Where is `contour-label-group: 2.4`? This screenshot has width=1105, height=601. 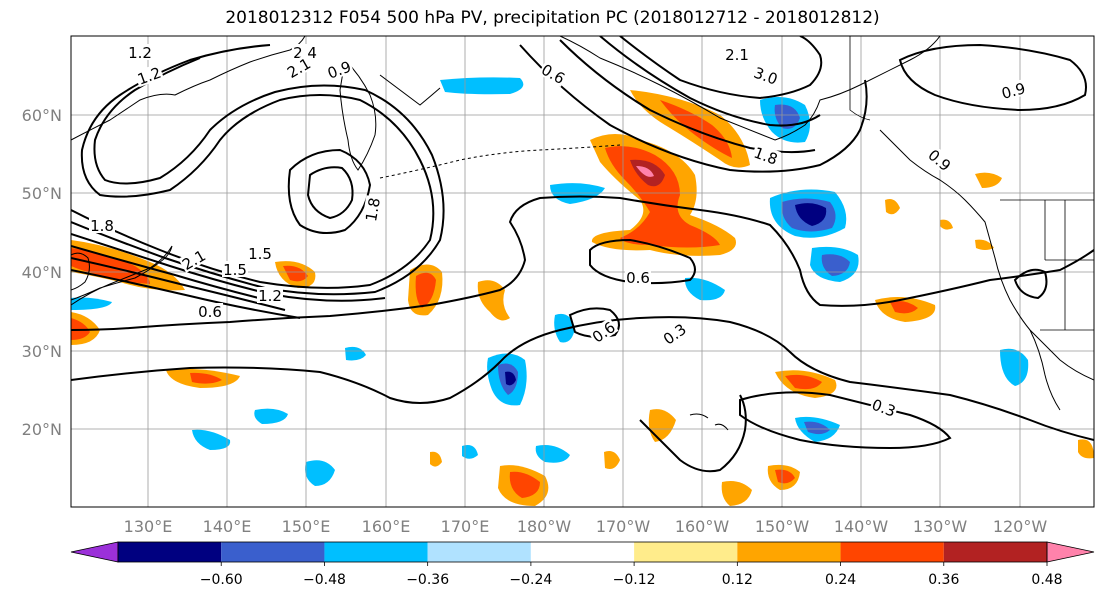 contour-label-group: 2.4 is located at coordinates (305, 53).